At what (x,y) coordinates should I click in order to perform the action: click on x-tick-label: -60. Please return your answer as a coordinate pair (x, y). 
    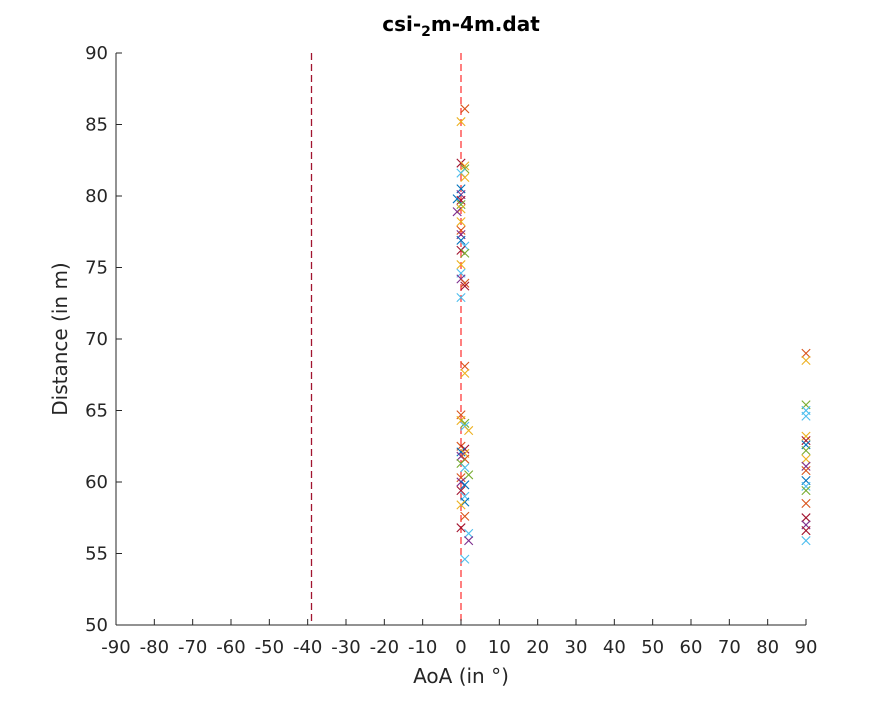
    Looking at the image, I should click on (230, 647).